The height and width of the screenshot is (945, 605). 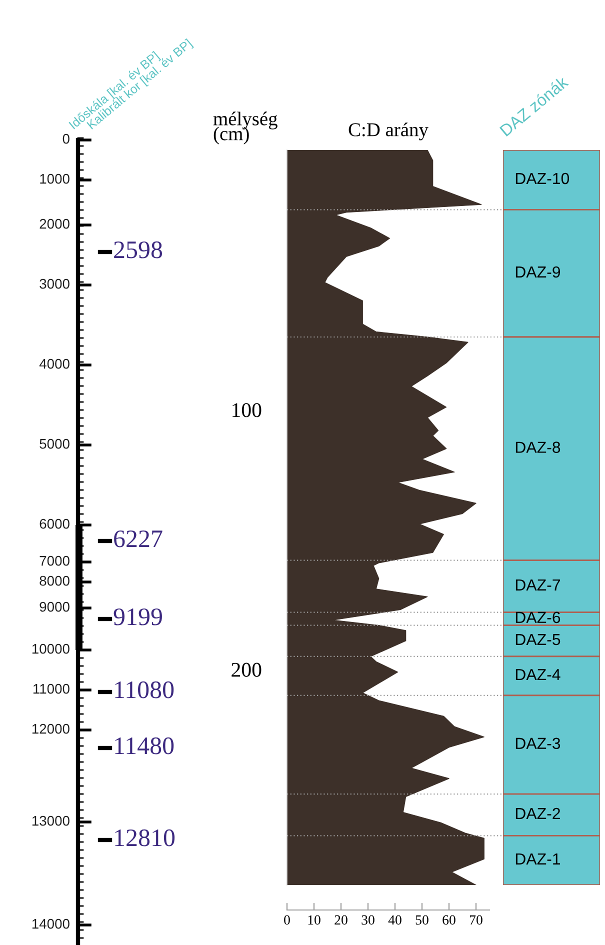 What do you see at coordinates (538, 447) in the screenshot?
I see `series-label: DAZ-8` at bounding box center [538, 447].